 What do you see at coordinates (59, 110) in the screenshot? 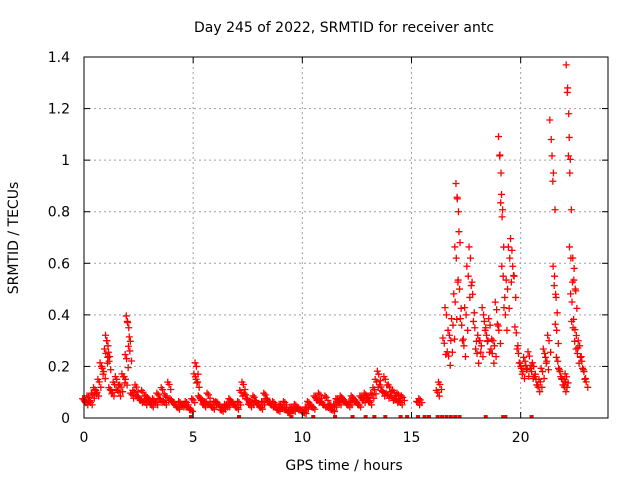
I see `y-tick-label: 1.2` at bounding box center [59, 110].